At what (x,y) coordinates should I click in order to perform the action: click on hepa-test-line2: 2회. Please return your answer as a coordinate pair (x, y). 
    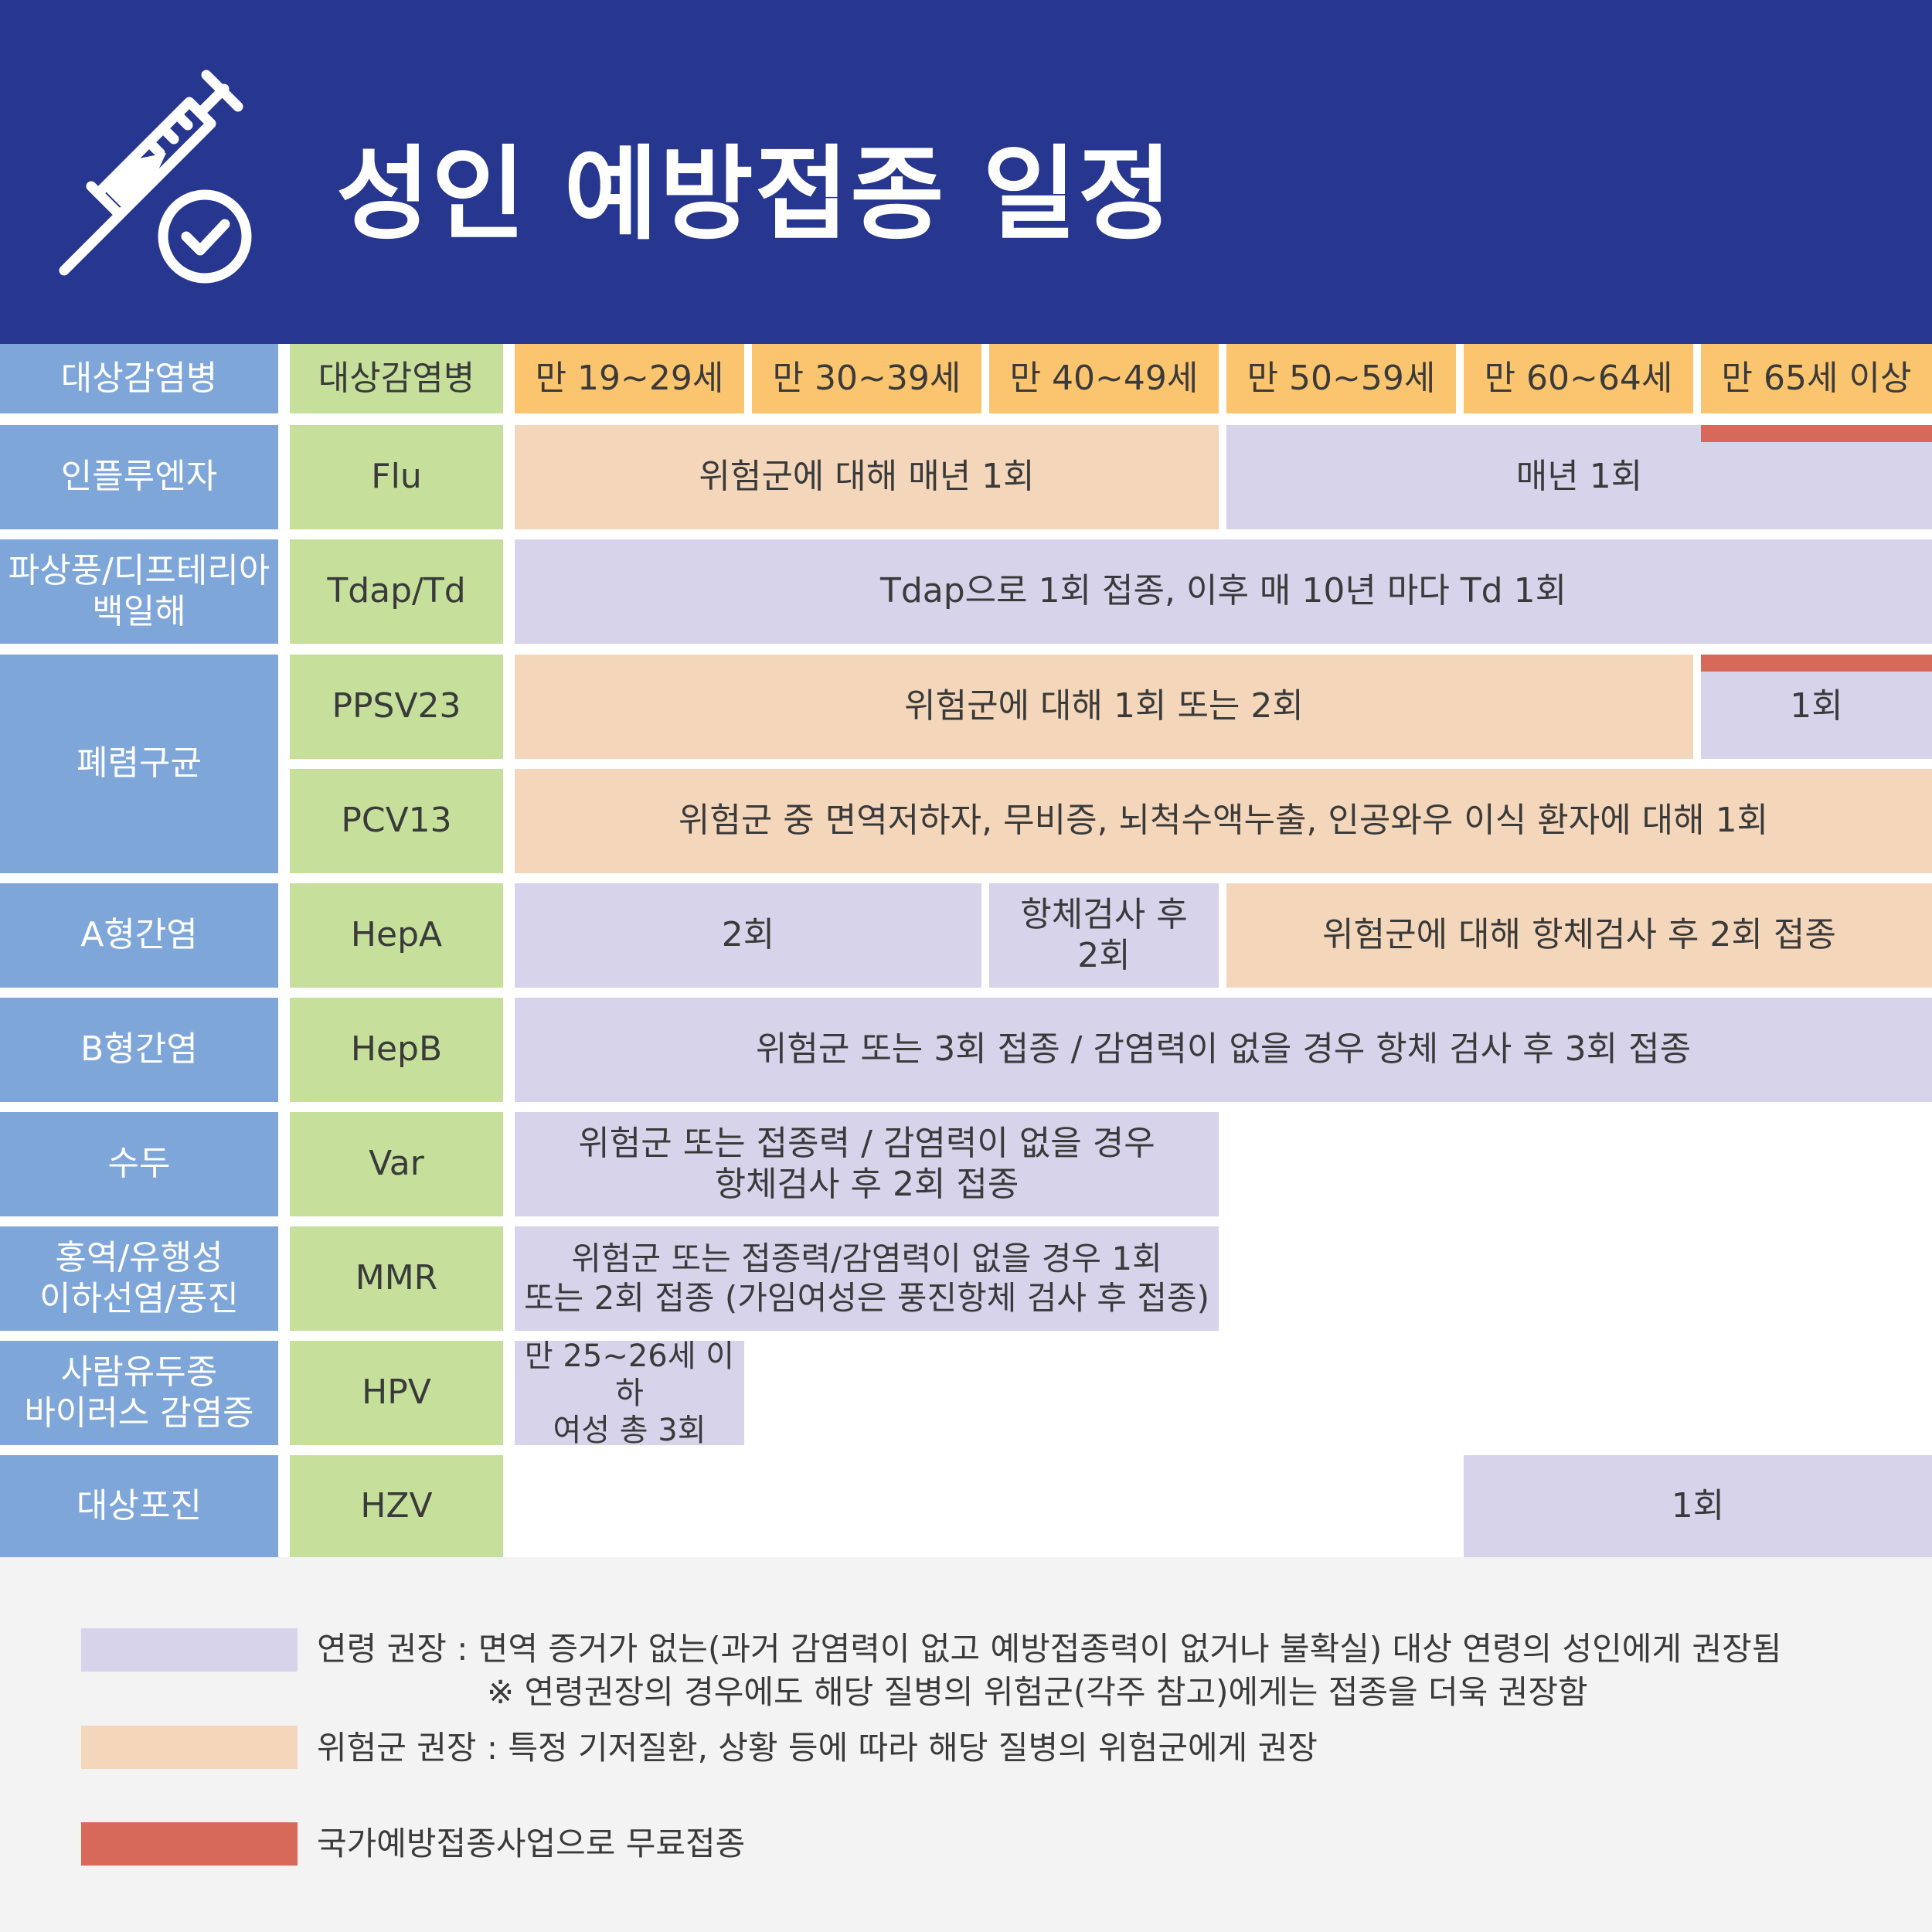
    Looking at the image, I should click on (1104, 955).